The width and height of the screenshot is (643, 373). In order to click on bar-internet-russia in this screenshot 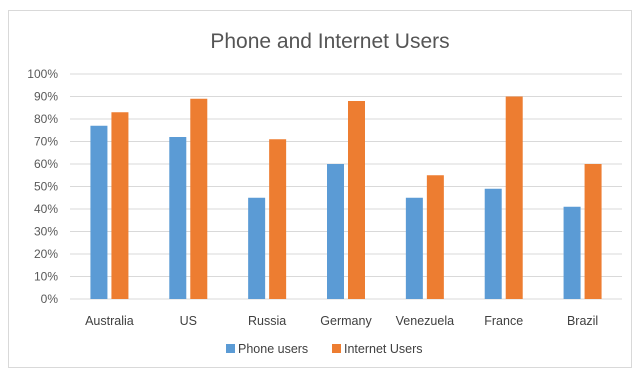, I will do `click(278, 219)`.